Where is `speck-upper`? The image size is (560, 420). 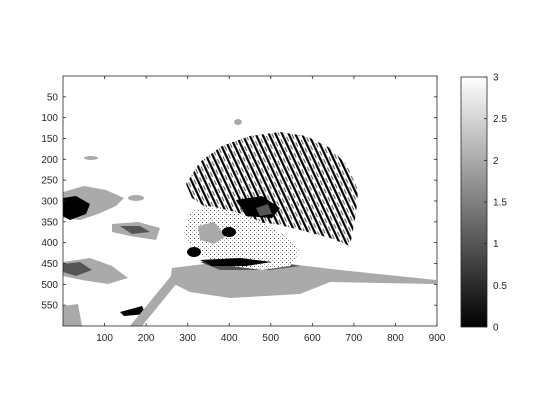
speck-upper is located at coordinates (238, 122).